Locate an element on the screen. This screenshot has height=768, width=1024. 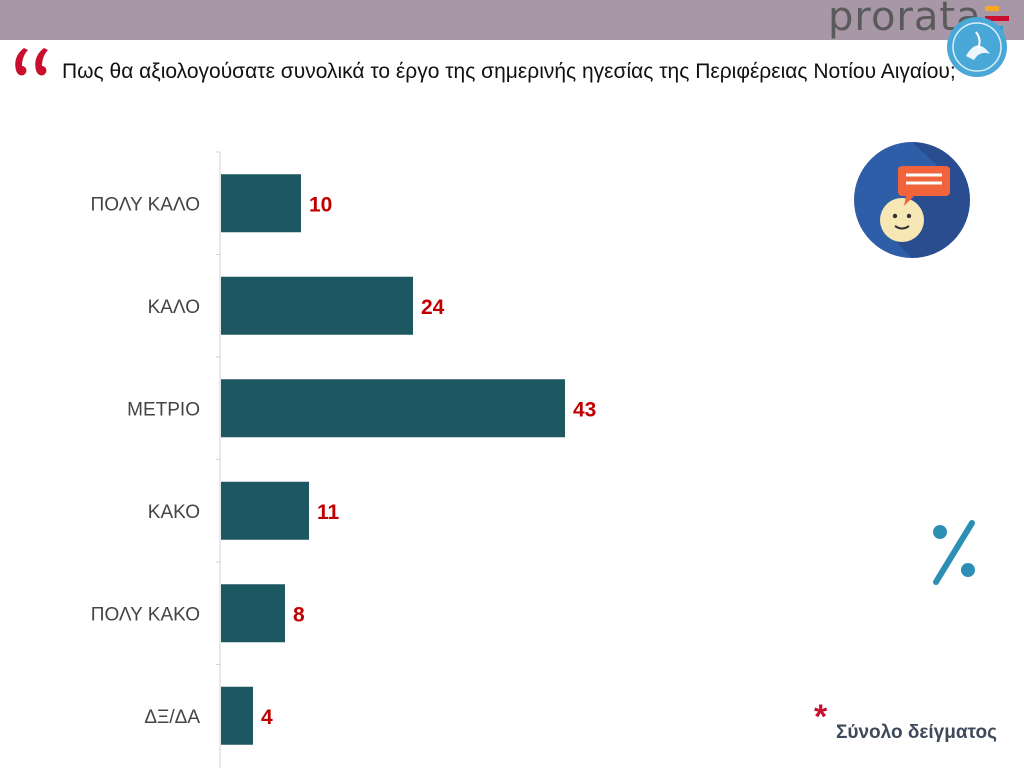
value-label: 24 is located at coordinates (433, 307).